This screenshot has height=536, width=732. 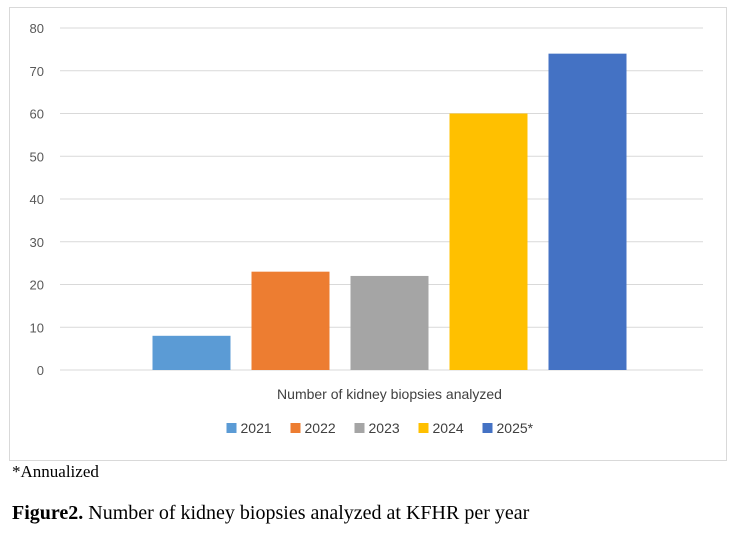 What do you see at coordinates (37, 71) in the screenshot?
I see `y-tick-label: 70` at bounding box center [37, 71].